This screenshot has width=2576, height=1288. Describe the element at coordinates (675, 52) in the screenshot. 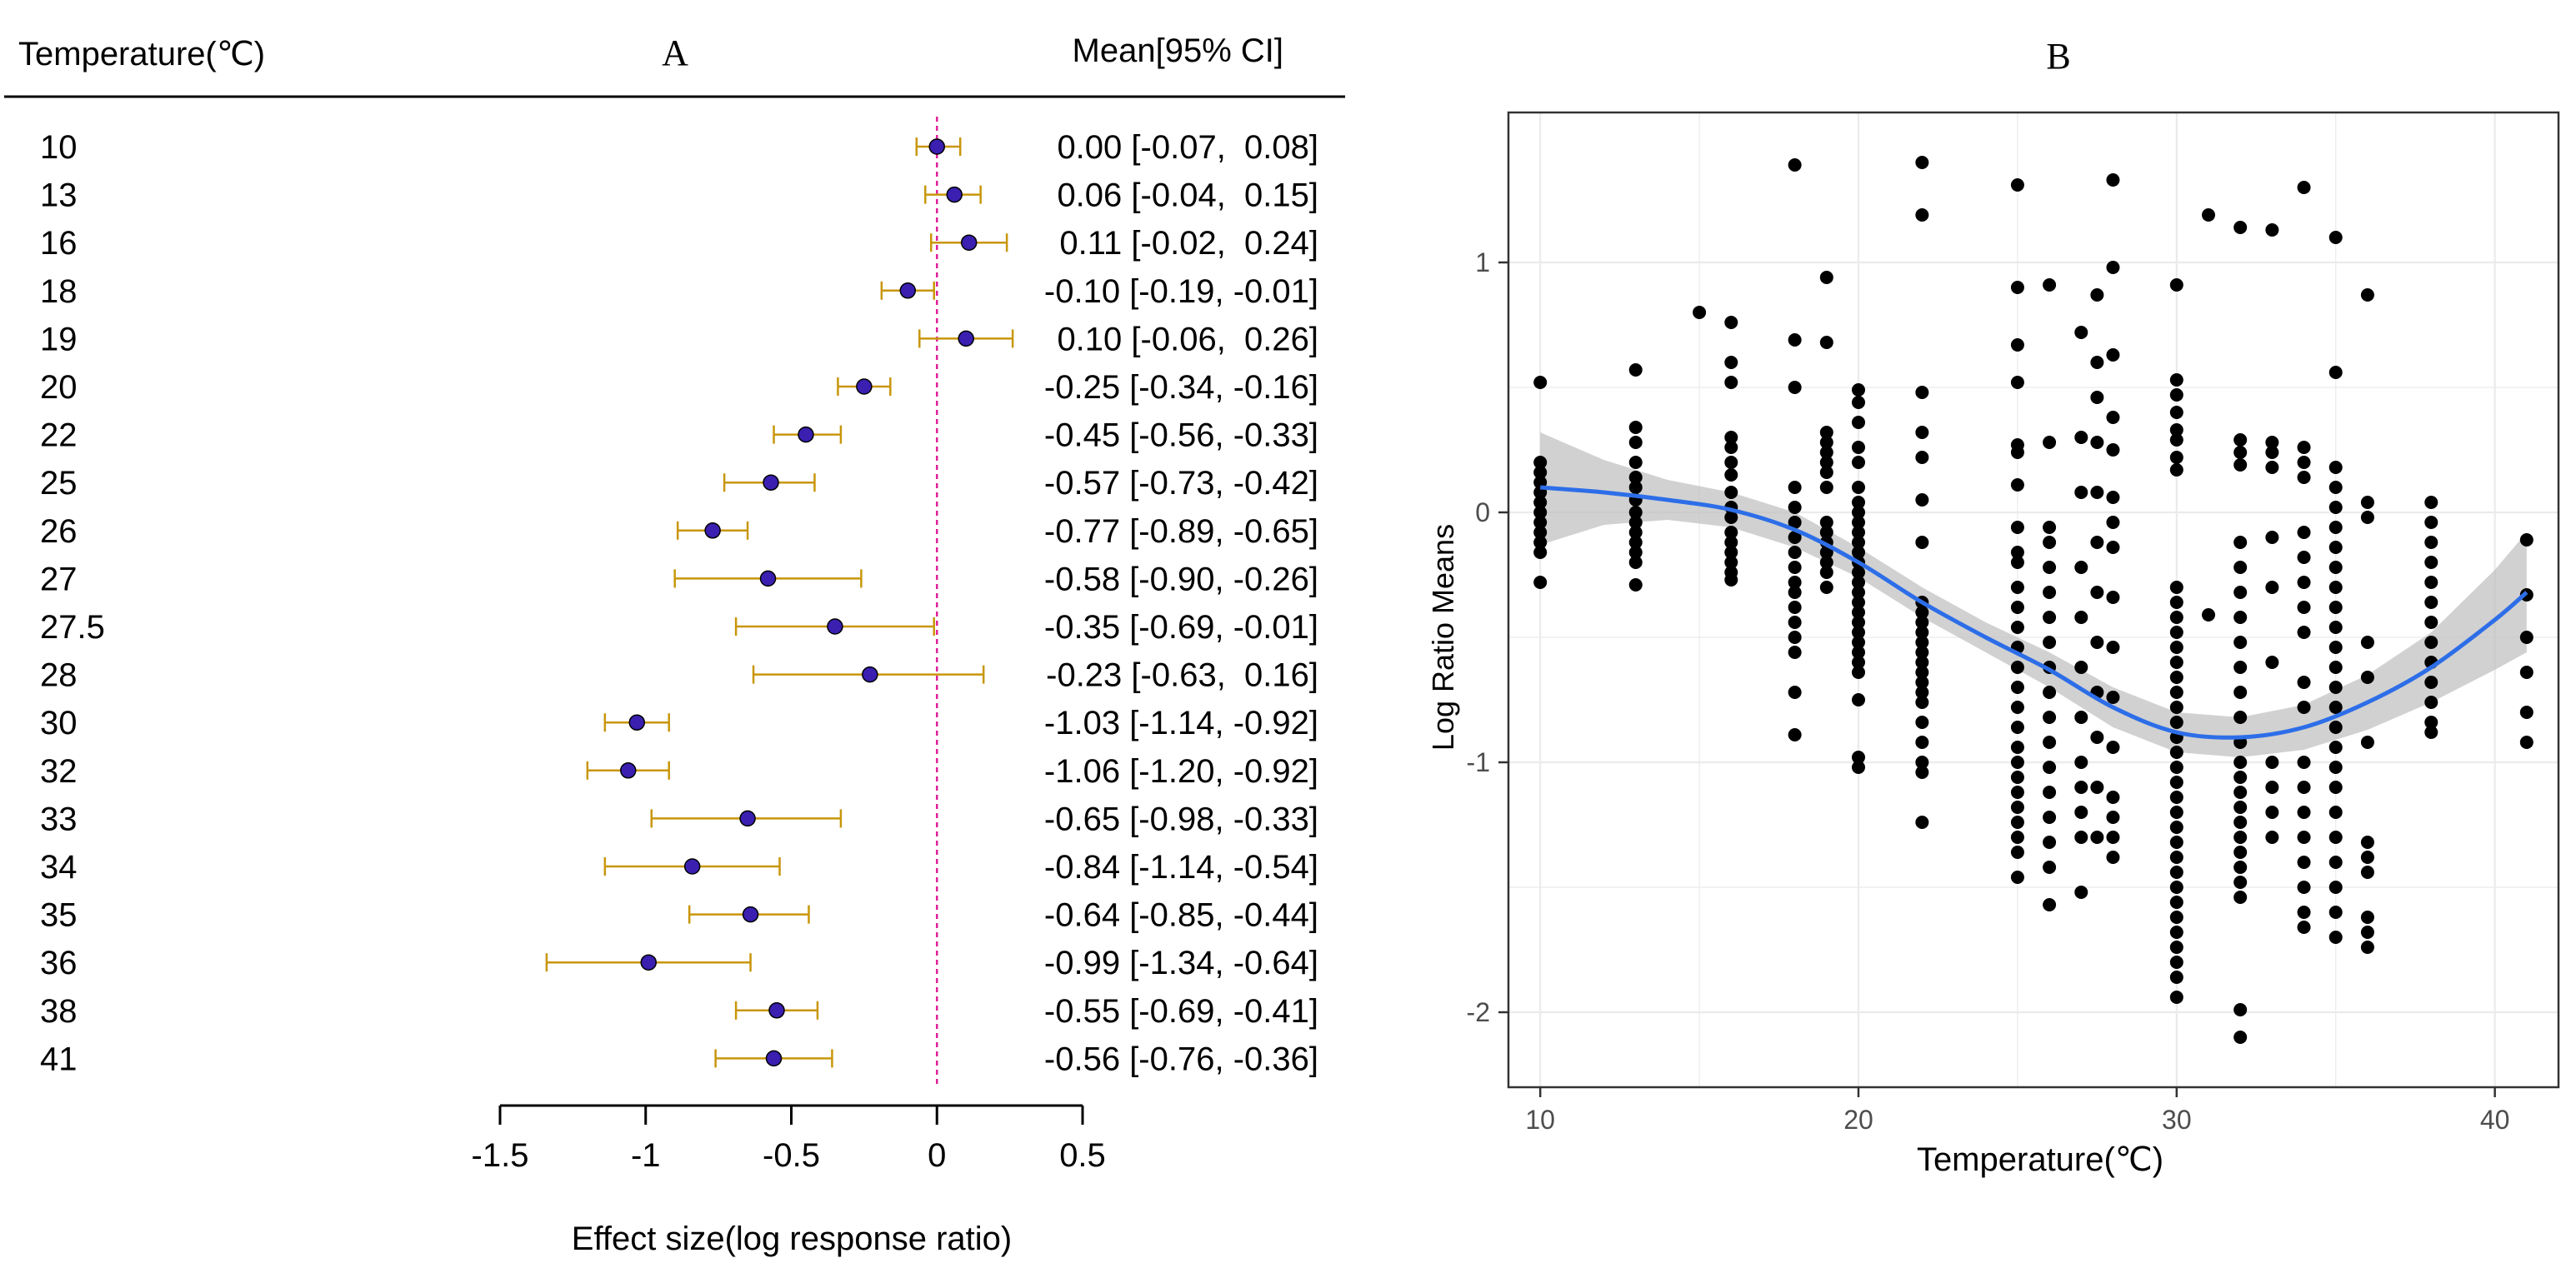

I see `forest-panel-label: A` at that location.